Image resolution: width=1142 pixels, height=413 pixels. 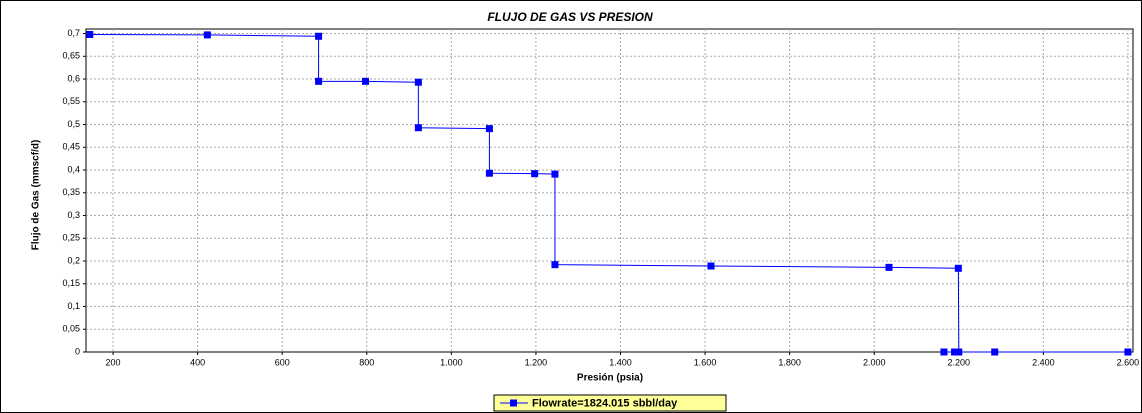 What do you see at coordinates (570, 17) in the screenshot?
I see `chart-title: FLUJO DE GAS VS PRESION` at bounding box center [570, 17].